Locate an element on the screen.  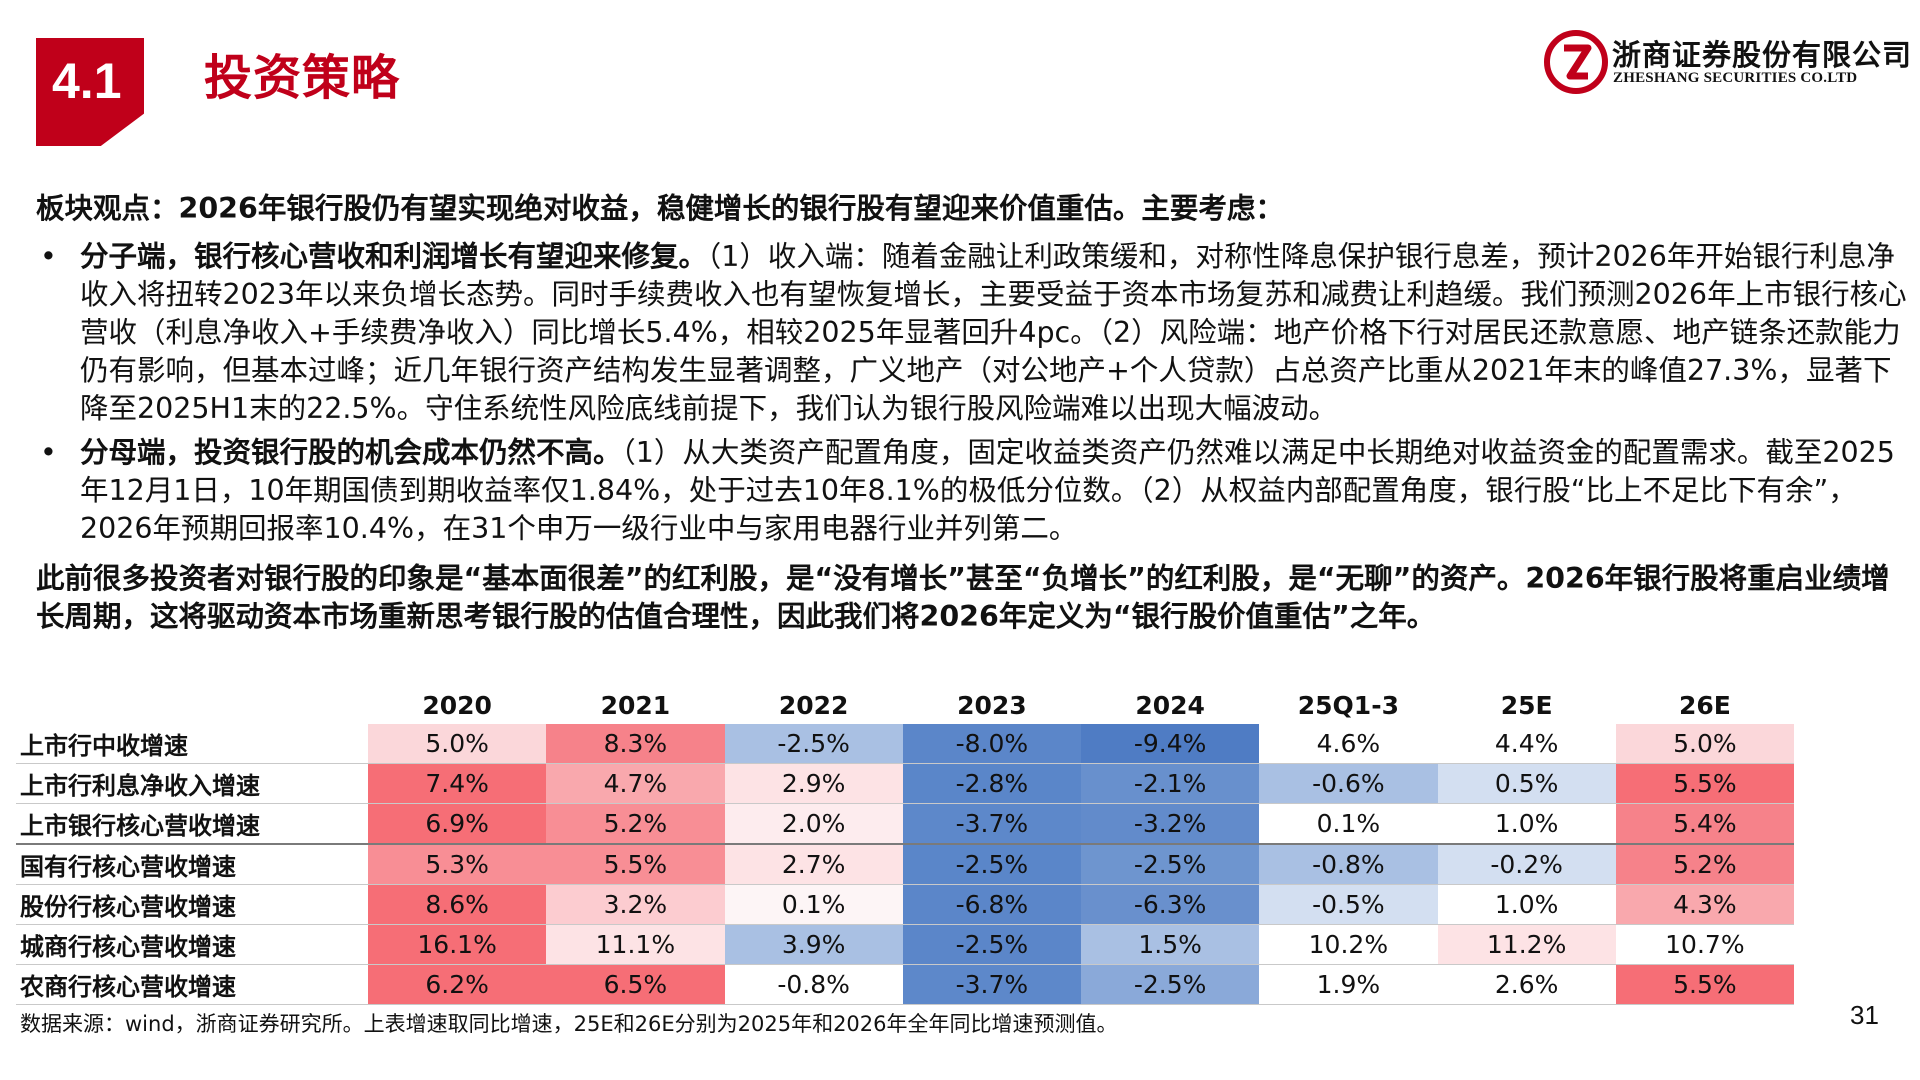
table-header-row: 2020 2021 2022 2023 2024 25Q1-3 25E 26E is located at coordinates (905, 705).